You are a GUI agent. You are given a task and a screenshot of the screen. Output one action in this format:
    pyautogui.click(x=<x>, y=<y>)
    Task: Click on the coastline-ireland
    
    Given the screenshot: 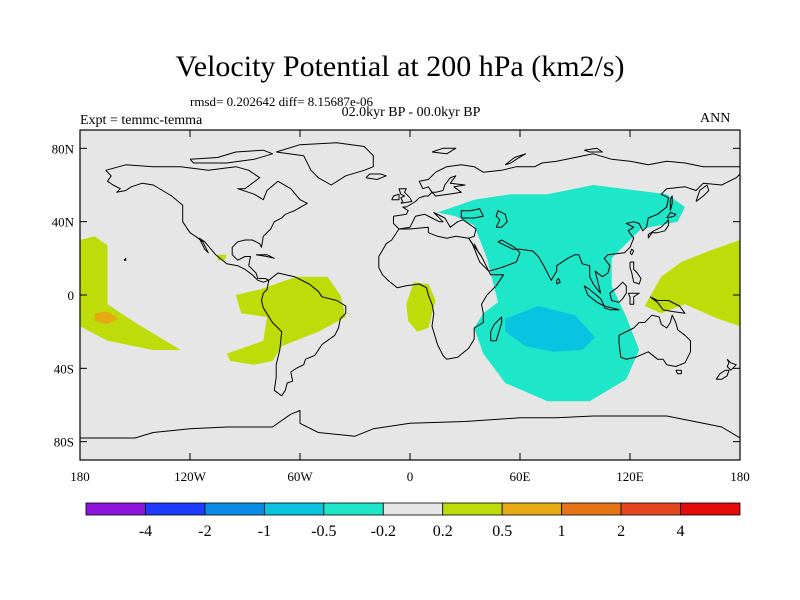 What is the action you would take?
    pyautogui.click(x=395, y=197)
    